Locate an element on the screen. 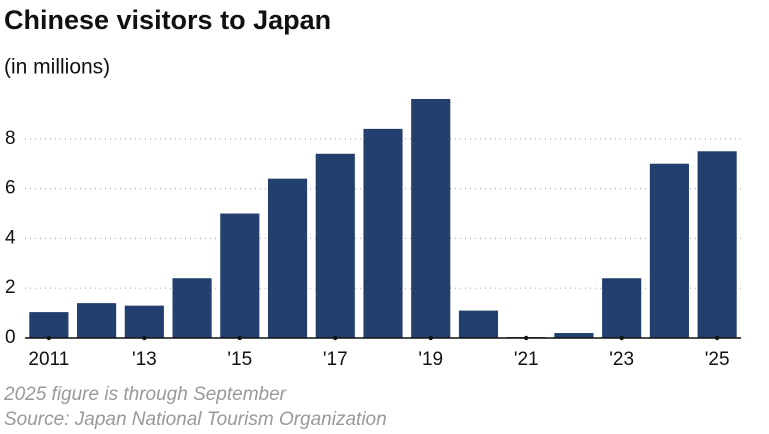 Image resolution: width=769 pixels, height=434 pixels. note: 2025 figure is through September is located at coordinates (145, 394).